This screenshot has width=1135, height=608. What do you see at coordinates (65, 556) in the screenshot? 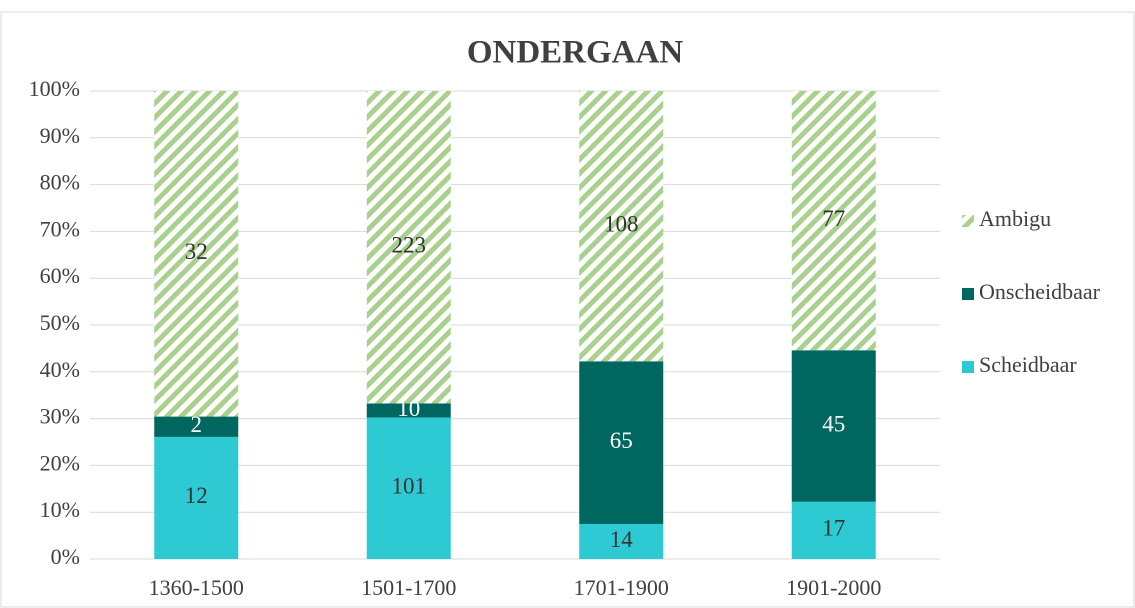
I see `y-tick-label: 0%` at bounding box center [65, 556].